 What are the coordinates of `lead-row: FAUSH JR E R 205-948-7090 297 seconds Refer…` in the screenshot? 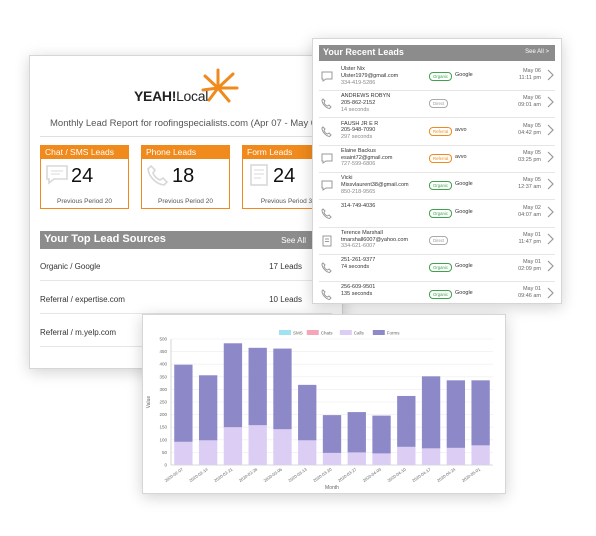 It's located at (437, 132).